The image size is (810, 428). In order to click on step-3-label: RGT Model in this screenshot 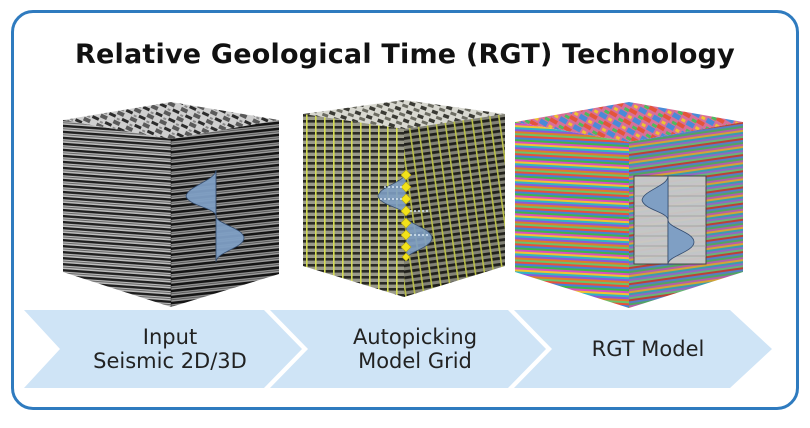, I will do `click(648, 349)`.